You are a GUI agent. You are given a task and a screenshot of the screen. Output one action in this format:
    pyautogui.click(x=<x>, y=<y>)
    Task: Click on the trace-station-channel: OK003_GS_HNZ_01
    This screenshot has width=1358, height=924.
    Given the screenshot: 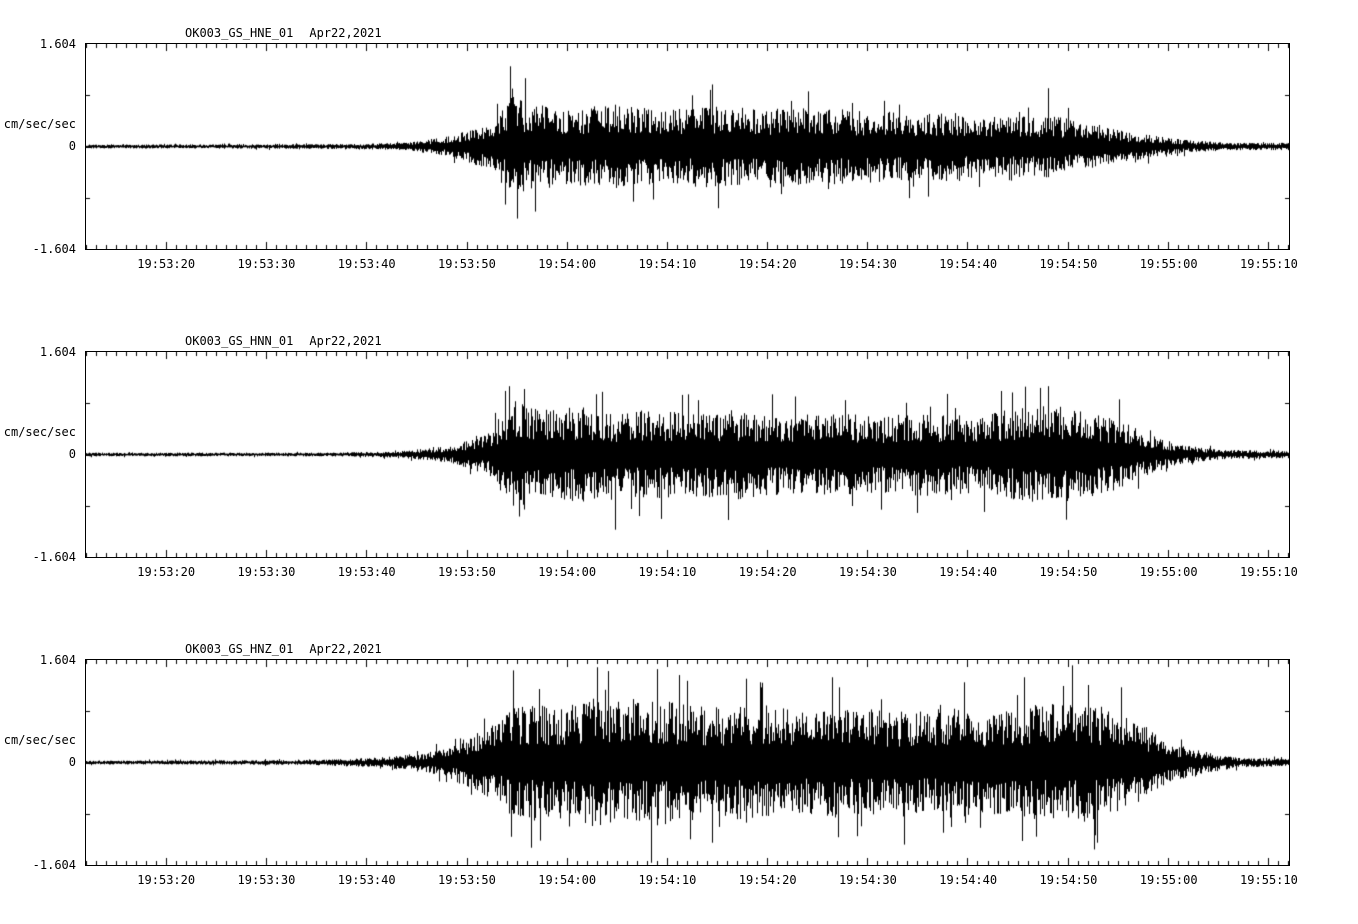 What is the action you would take?
    pyautogui.click(x=239, y=649)
    